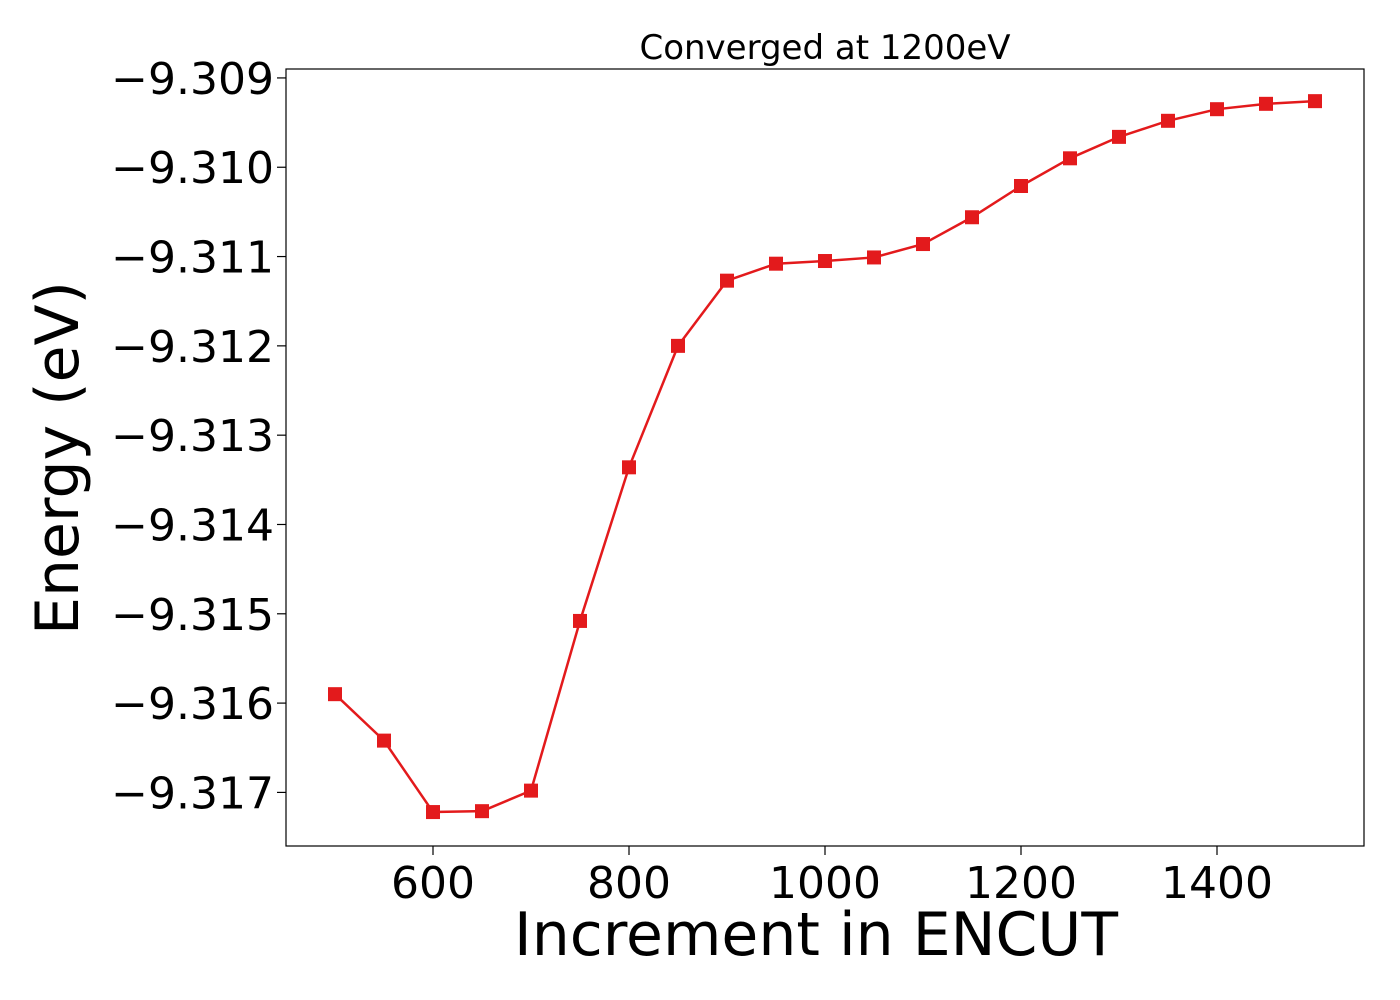  Describe the element at coordinates (433, 883) in the screenshot. I see `x-tick-label: 600` at that location.